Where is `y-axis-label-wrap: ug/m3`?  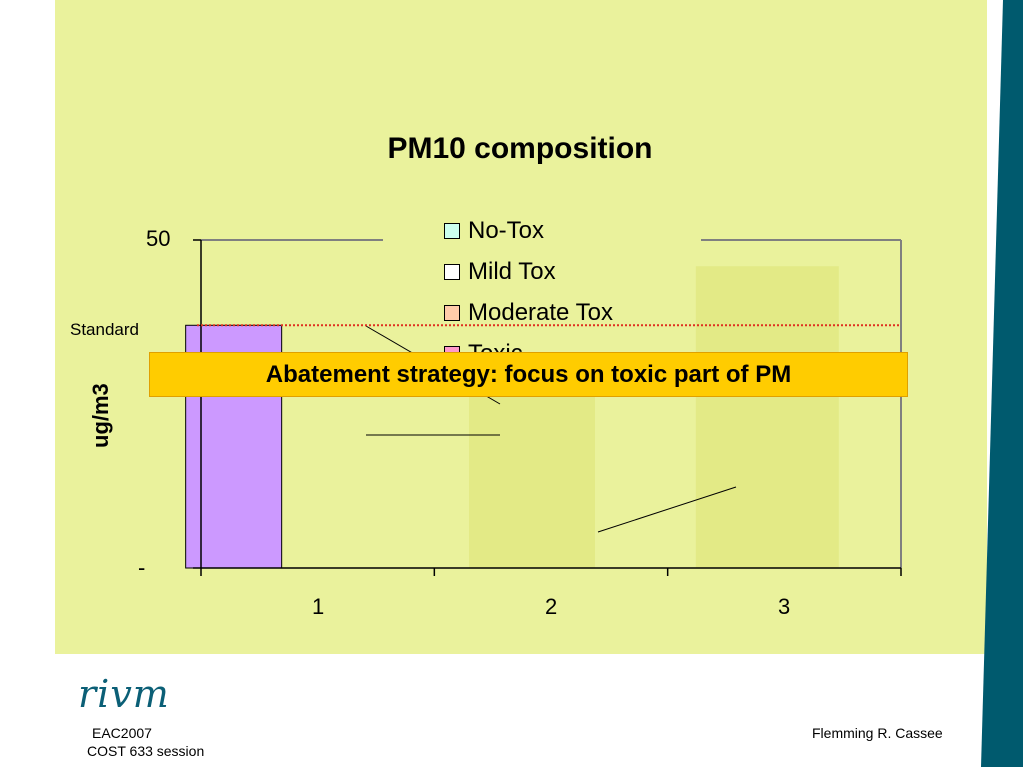 y-axis-label-wrap: ug/m3 is located at coordinates (103, 430).